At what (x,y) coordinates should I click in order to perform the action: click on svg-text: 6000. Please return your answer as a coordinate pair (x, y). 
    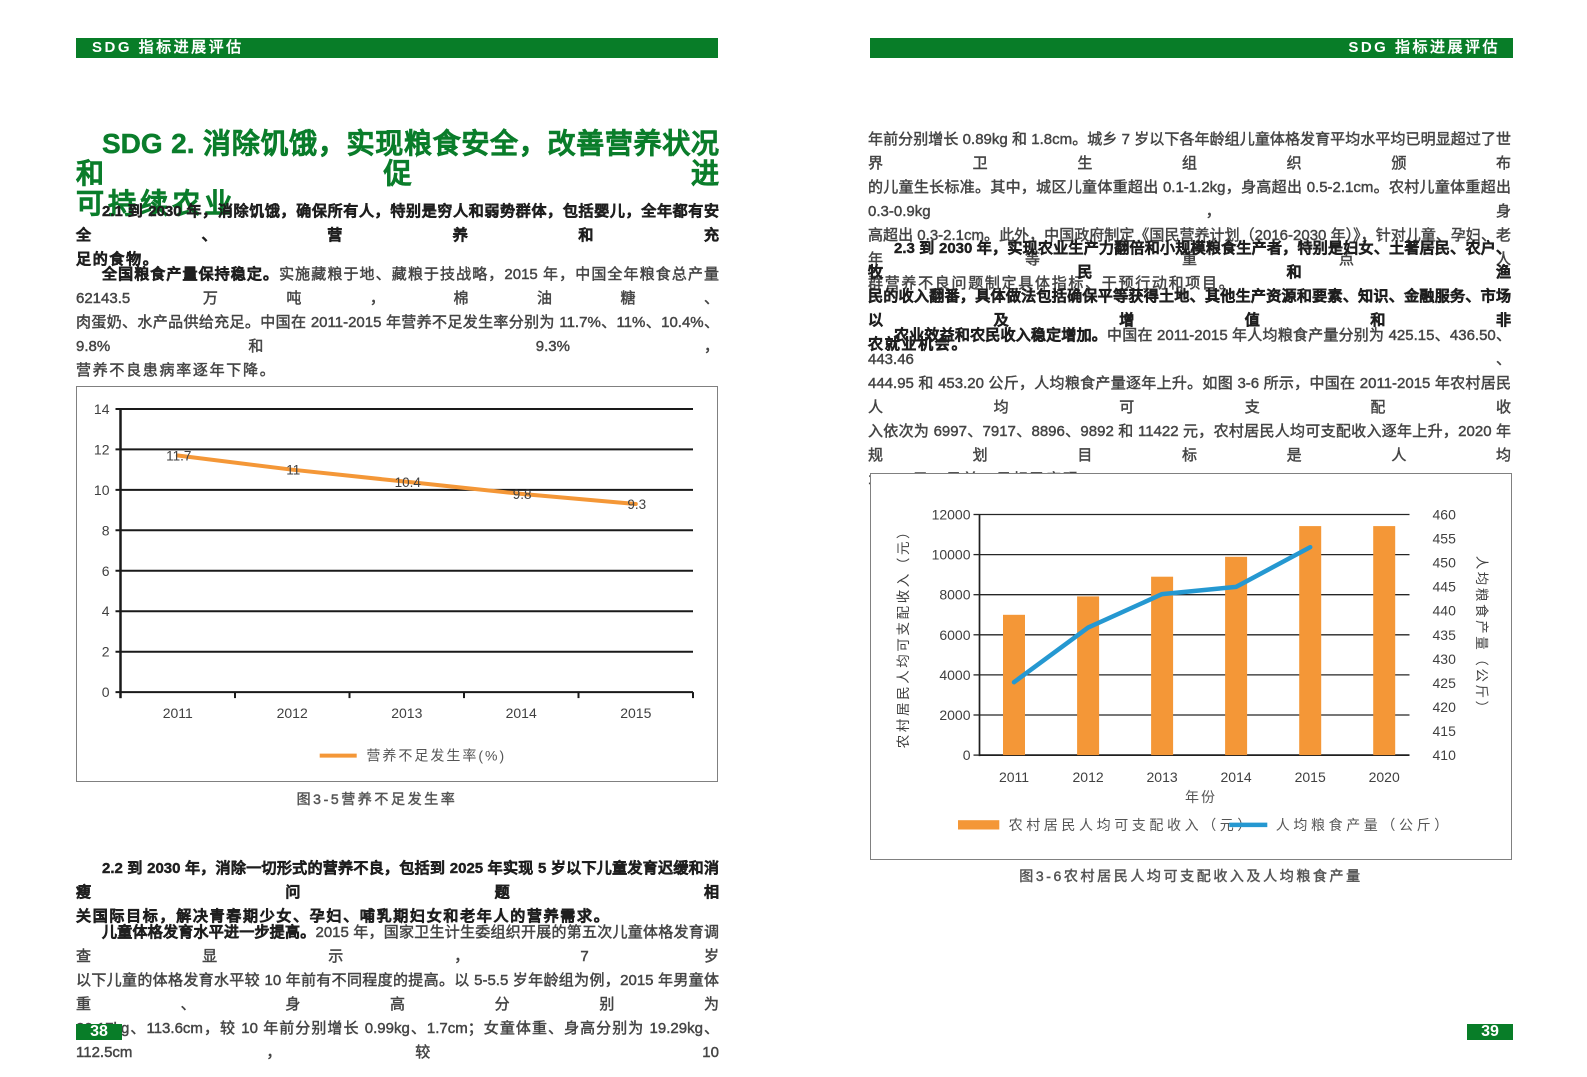
    Looking at the image, I should click on (954, 635).